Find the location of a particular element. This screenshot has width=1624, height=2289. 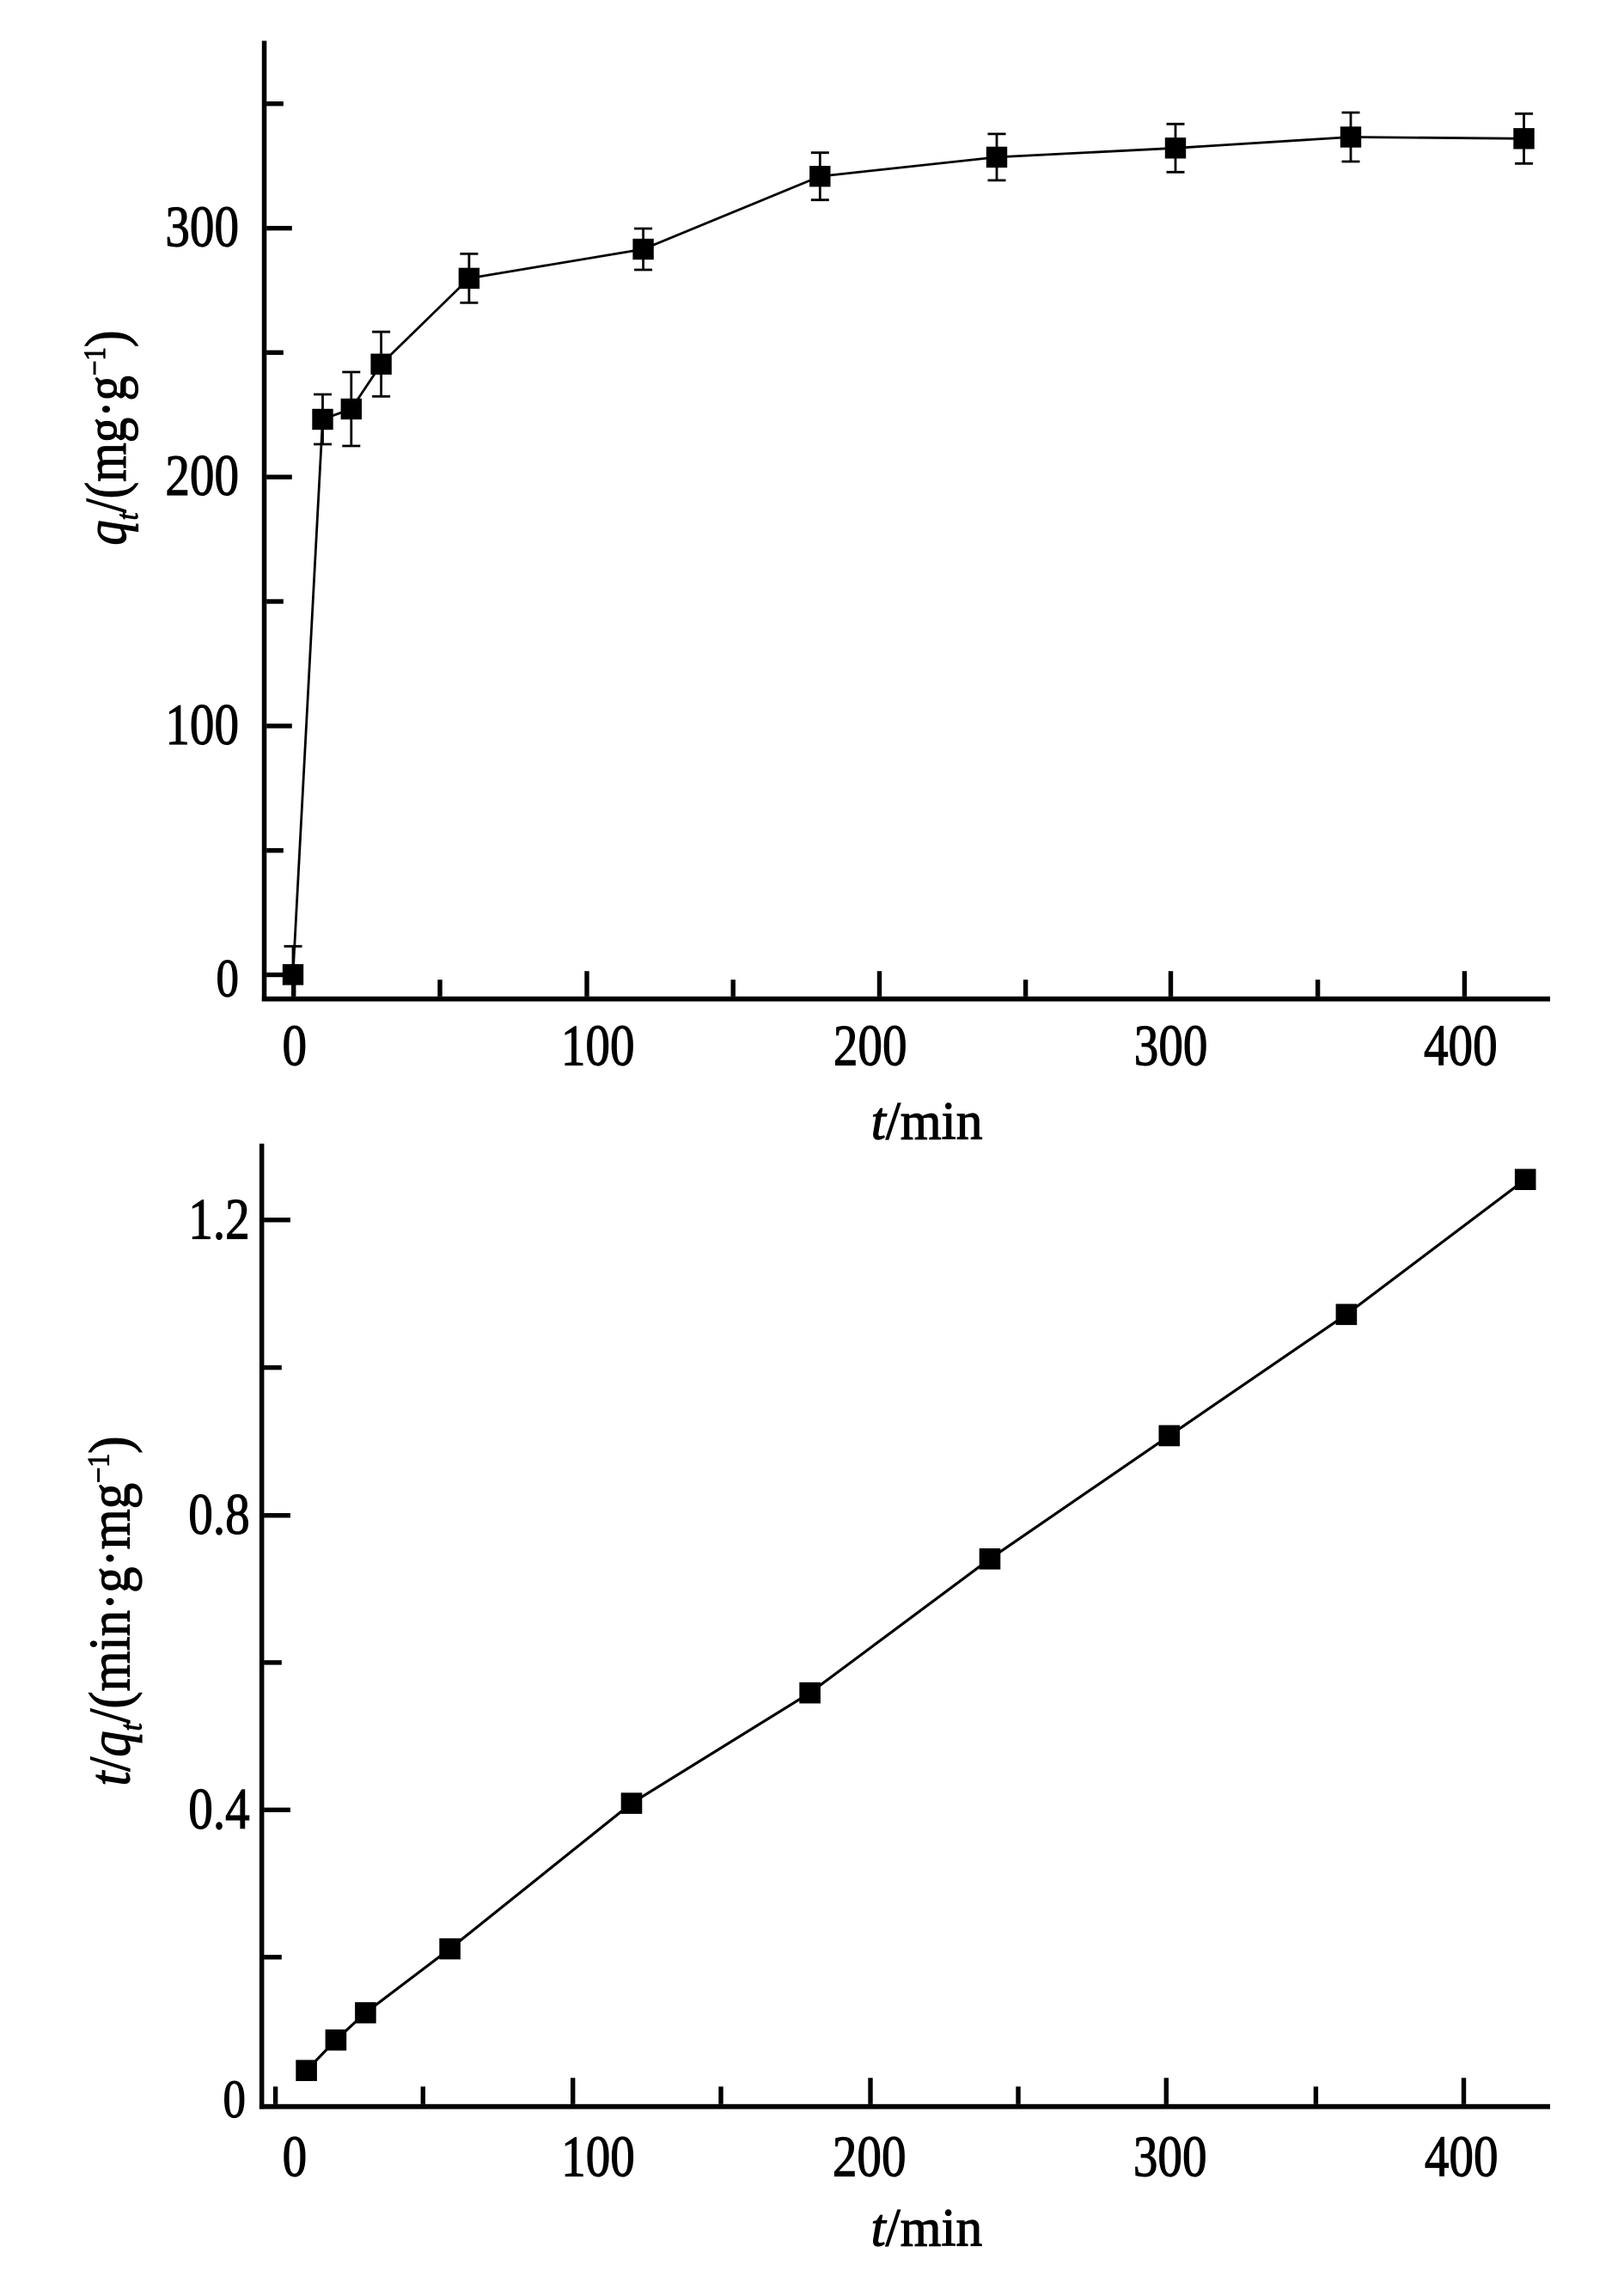

svg-text: t/qt/(min·g·mg−1) is located at coordinates (113, 1612).